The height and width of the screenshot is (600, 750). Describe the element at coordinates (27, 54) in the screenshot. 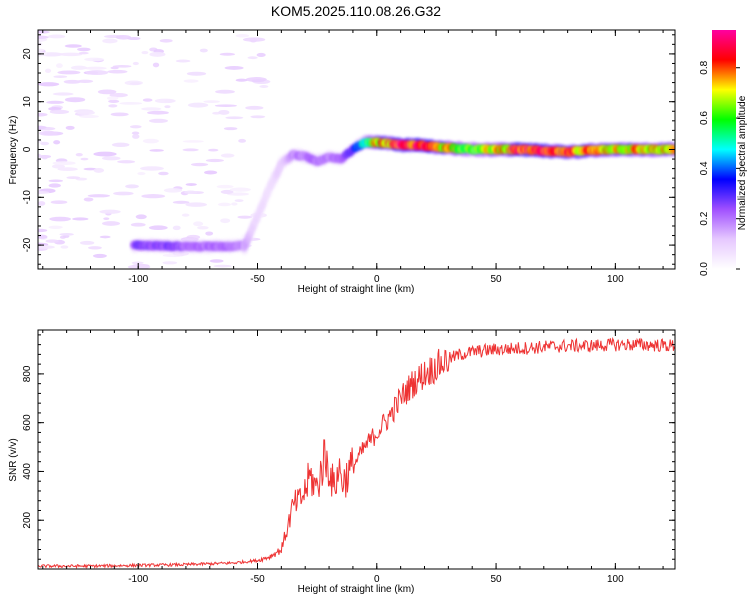

I see `spectrogram-y-tick-label: 20` at that location.